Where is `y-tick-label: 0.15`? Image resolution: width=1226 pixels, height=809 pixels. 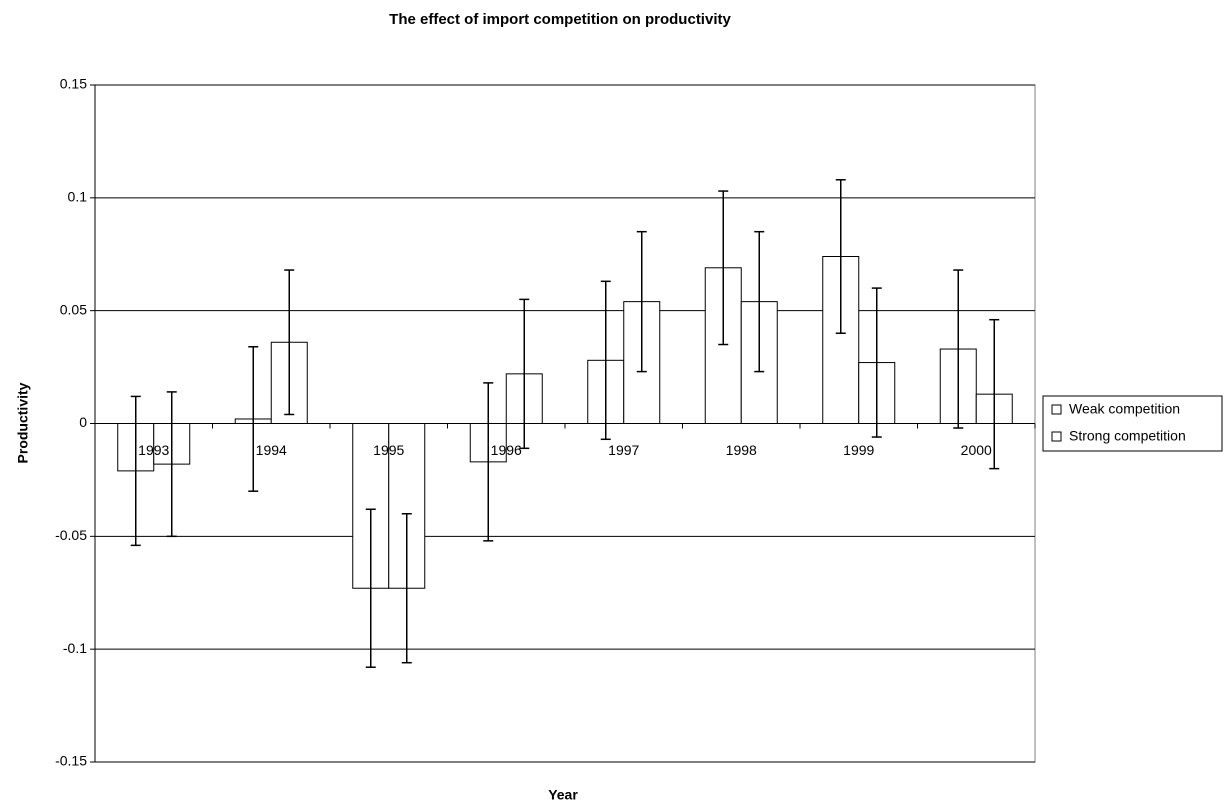
y-tick-label: 0.15 is located at coordinates (73, 84).